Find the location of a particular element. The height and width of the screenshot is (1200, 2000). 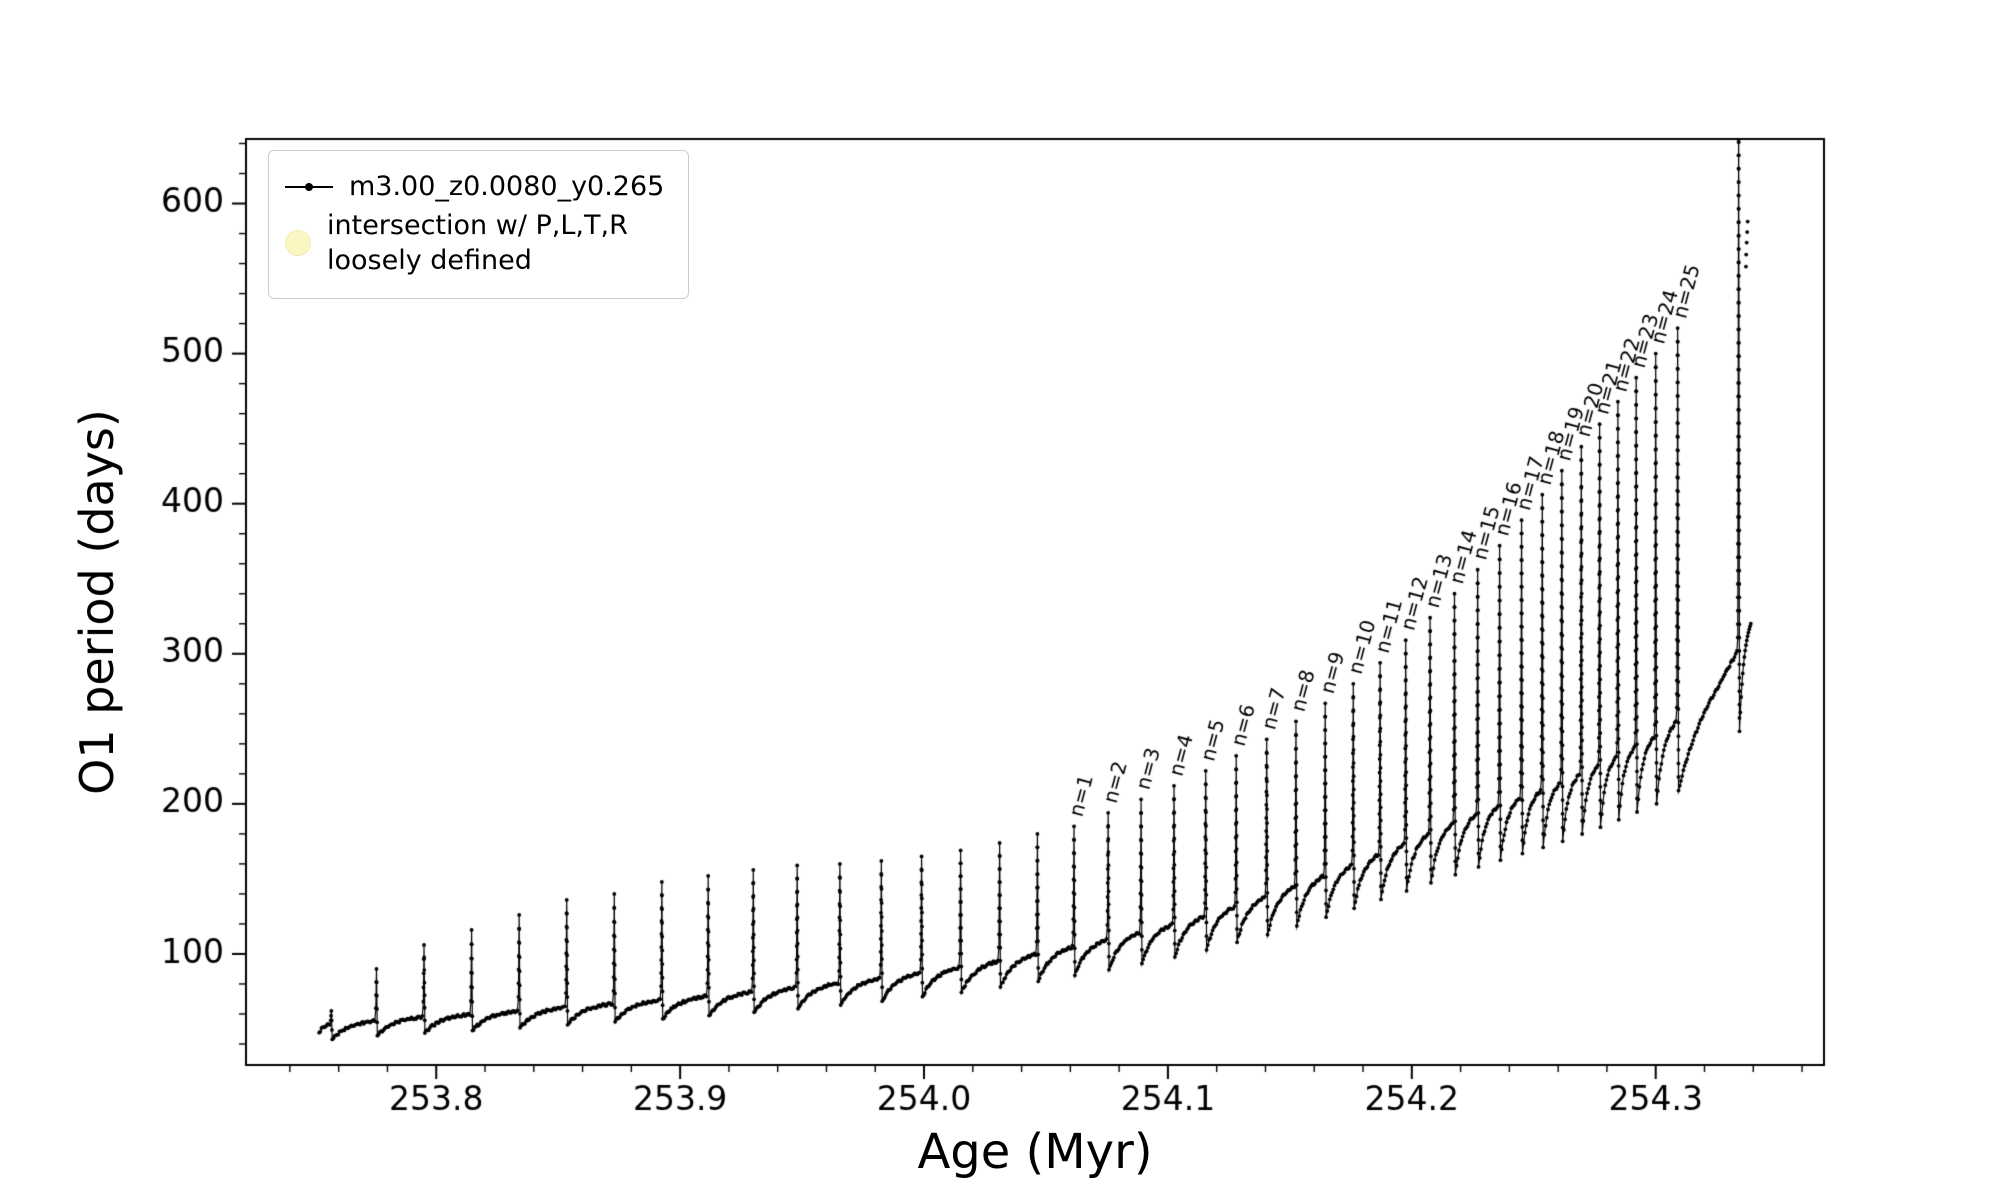

legend-entry-series: m3.00_z0.0080_y0.265 is located at coordinates (474, 186).